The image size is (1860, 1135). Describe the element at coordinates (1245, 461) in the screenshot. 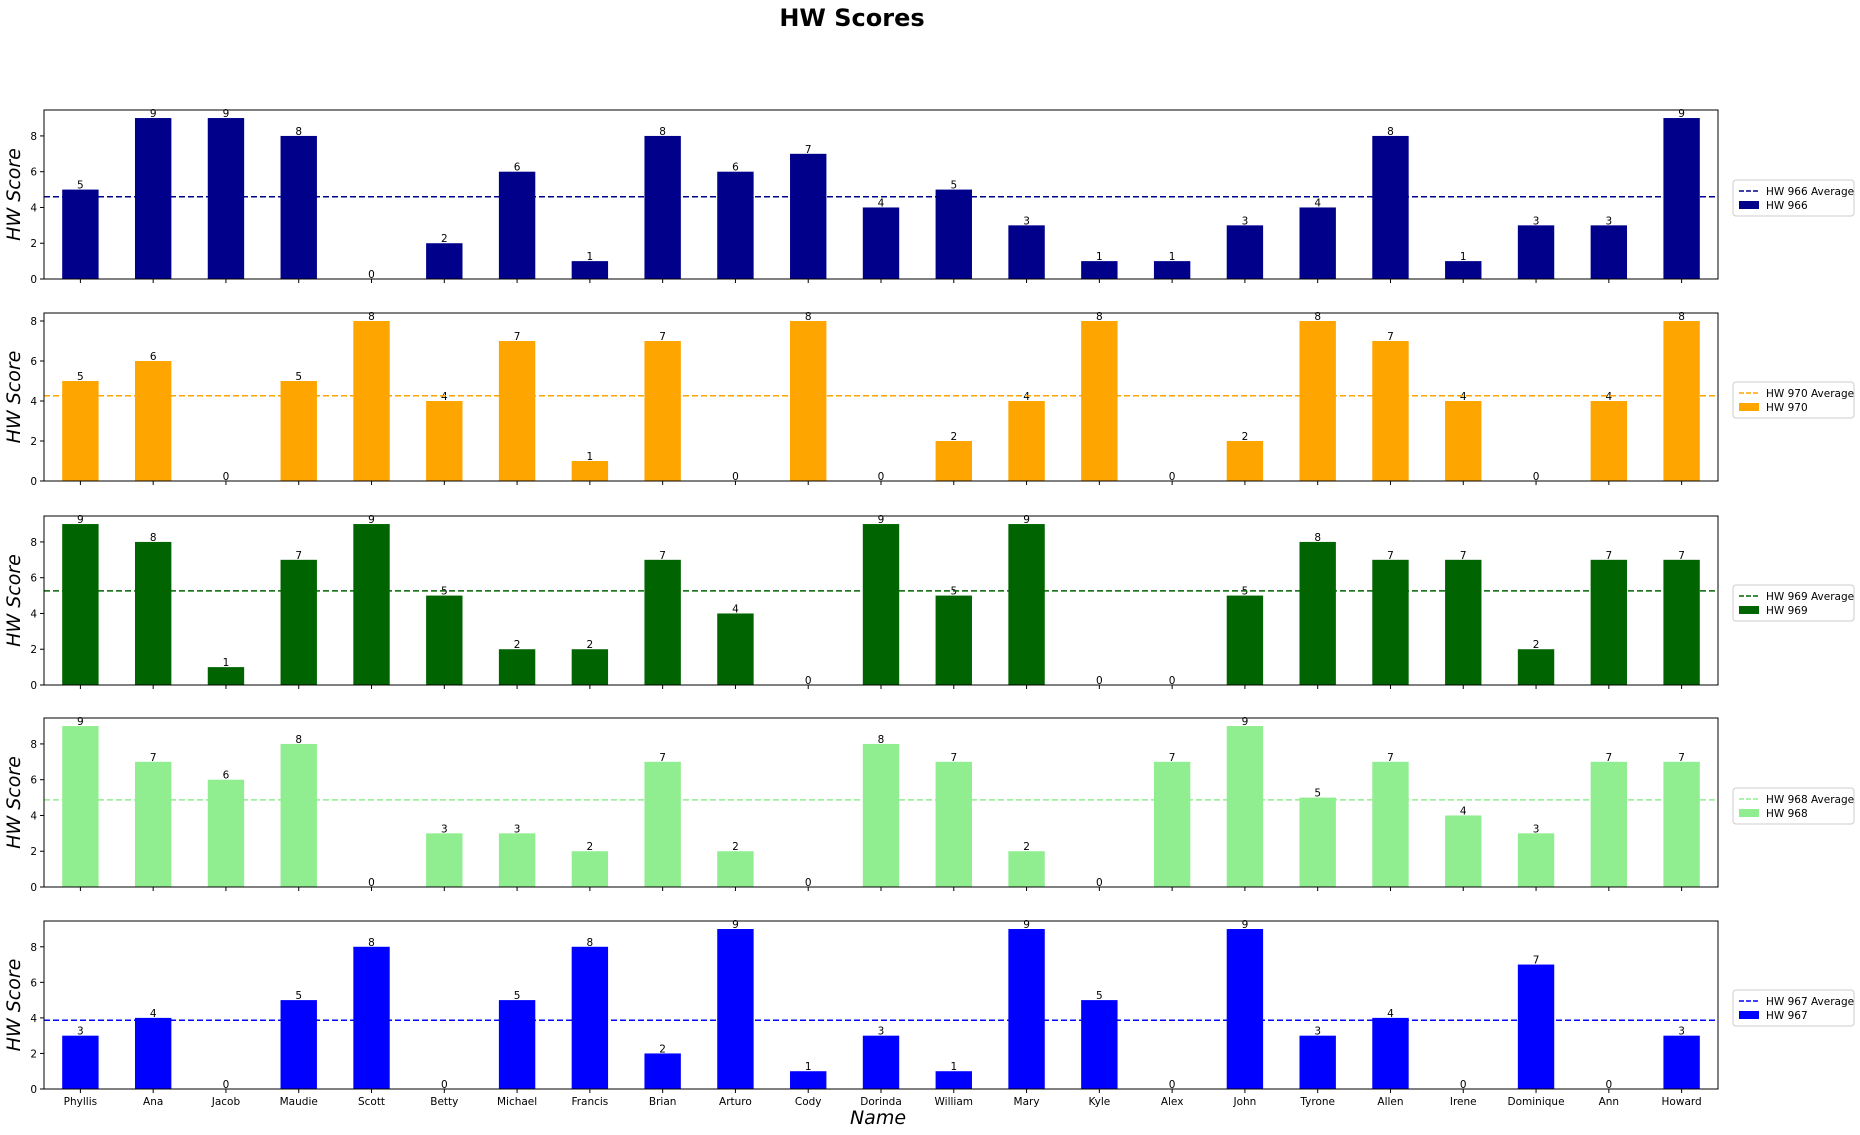

I see `bar-john` at that location.